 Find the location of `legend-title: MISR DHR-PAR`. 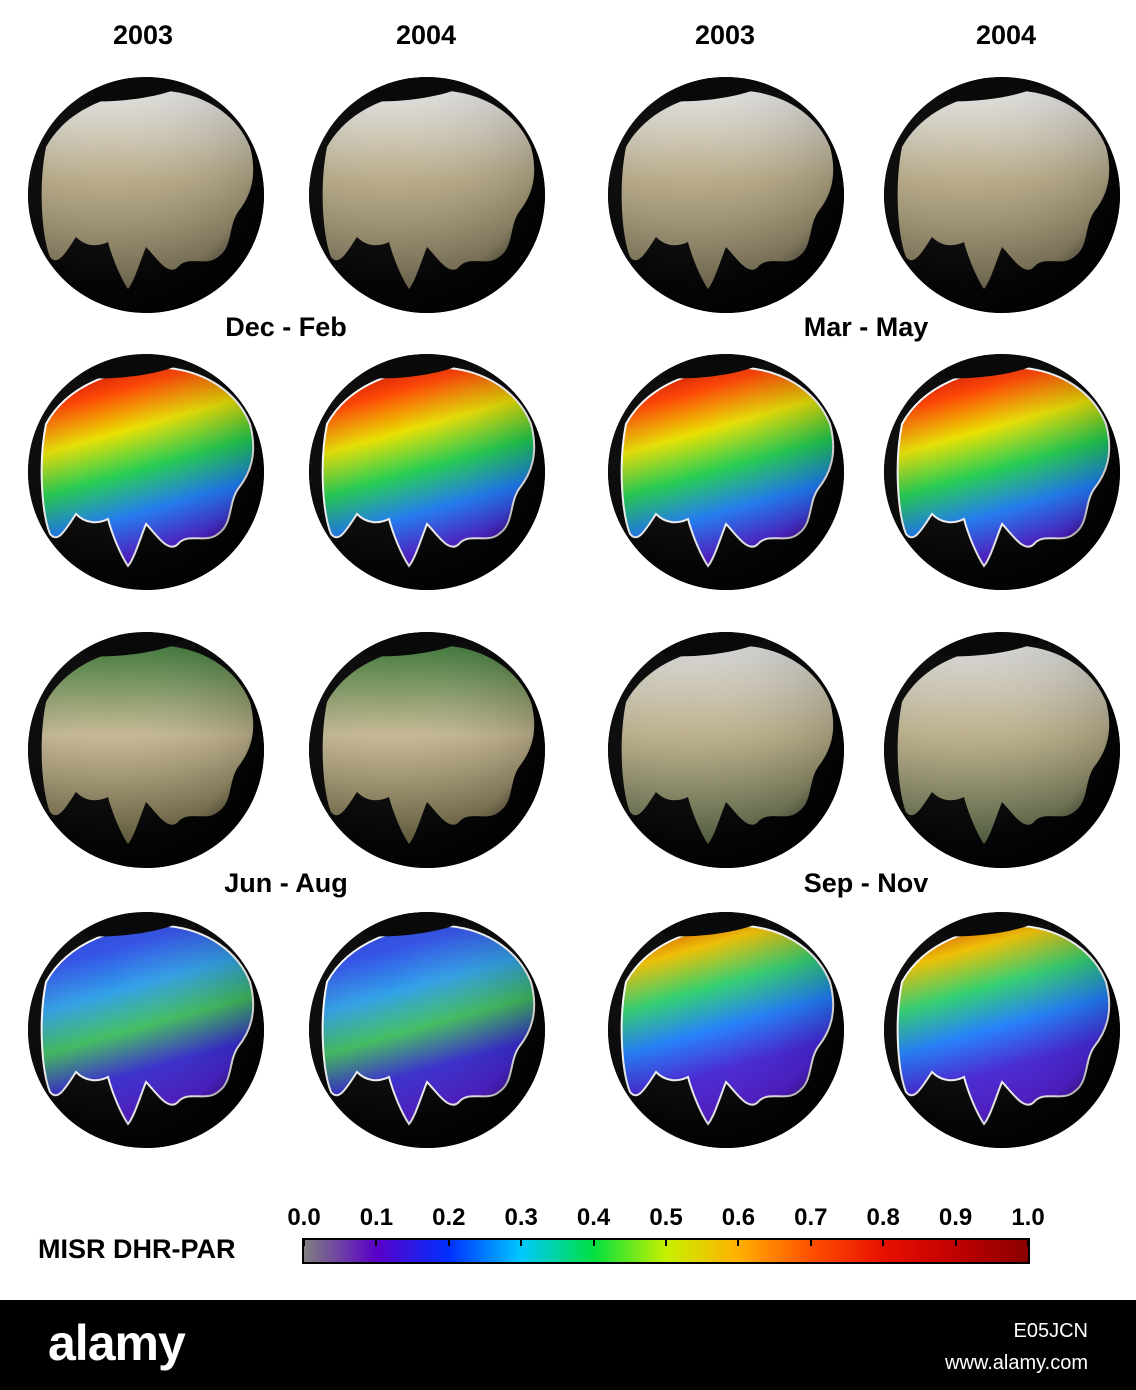

legend-title: MISR DHR-PAR is located at coordinates (137, 1249).